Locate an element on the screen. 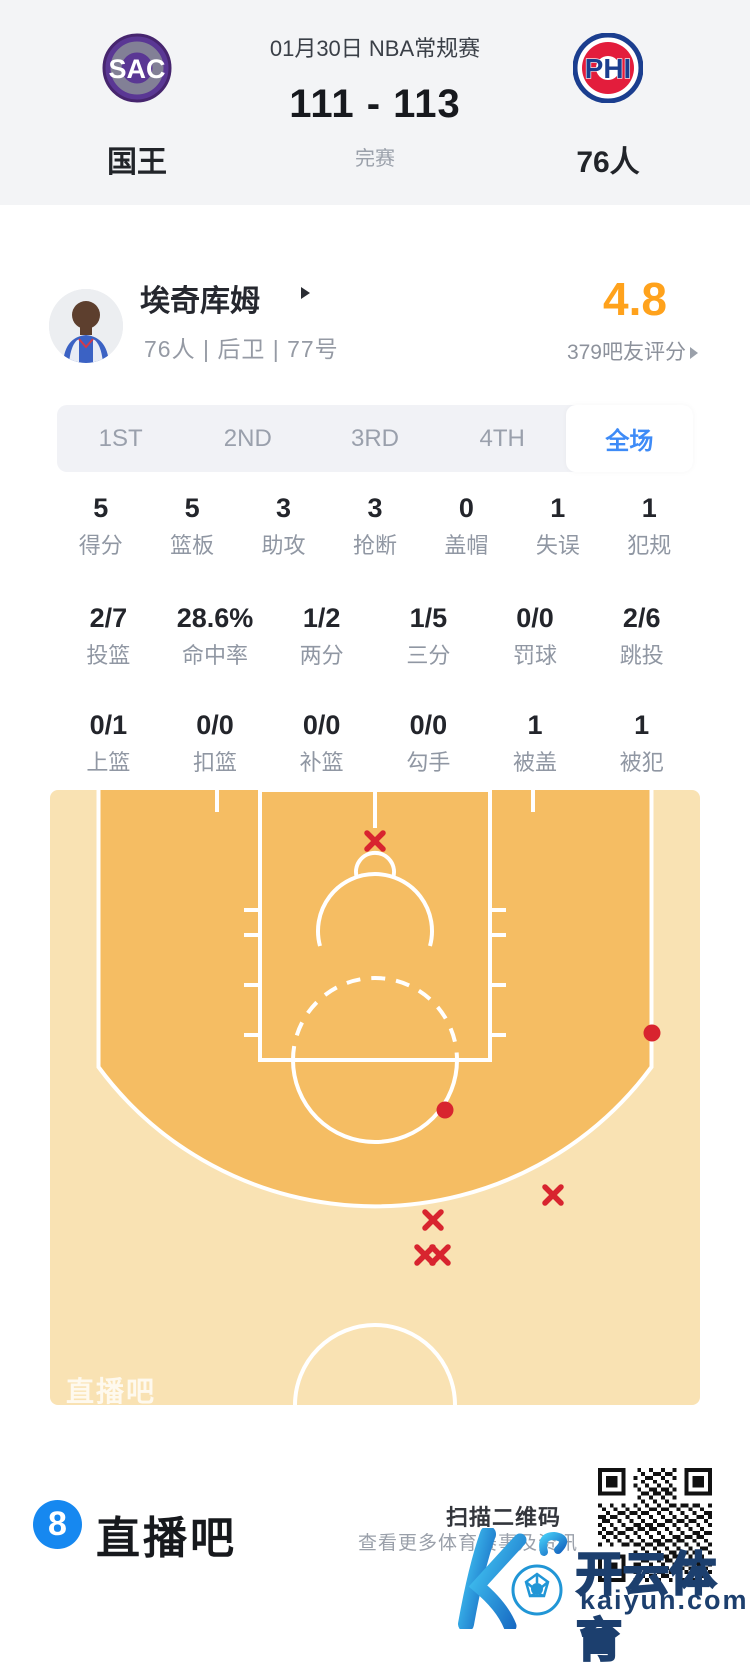 The width and height of the screenshot is (750, 1670). away-team-logo: PHI is located at coordinates (608, 70).